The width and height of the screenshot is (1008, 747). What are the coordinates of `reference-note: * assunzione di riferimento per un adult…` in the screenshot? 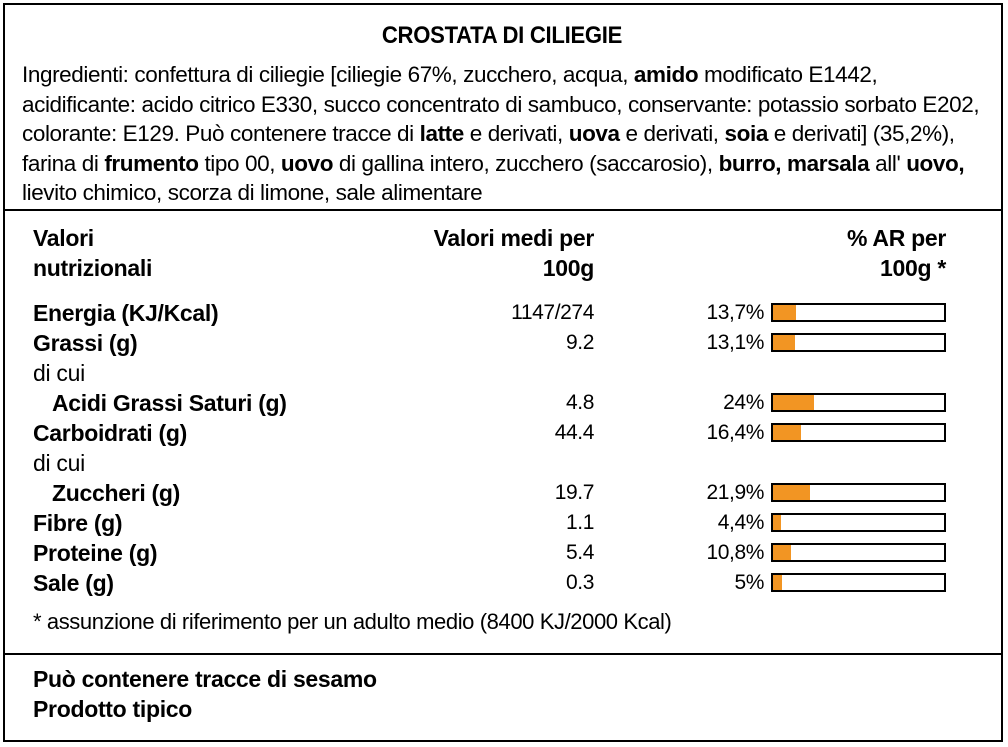 It's located at (352, 621).